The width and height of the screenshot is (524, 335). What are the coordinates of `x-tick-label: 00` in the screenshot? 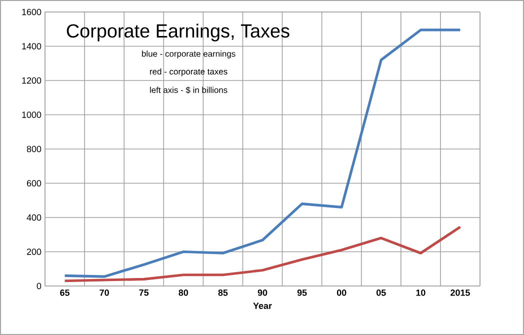 It's located at (341, 293).